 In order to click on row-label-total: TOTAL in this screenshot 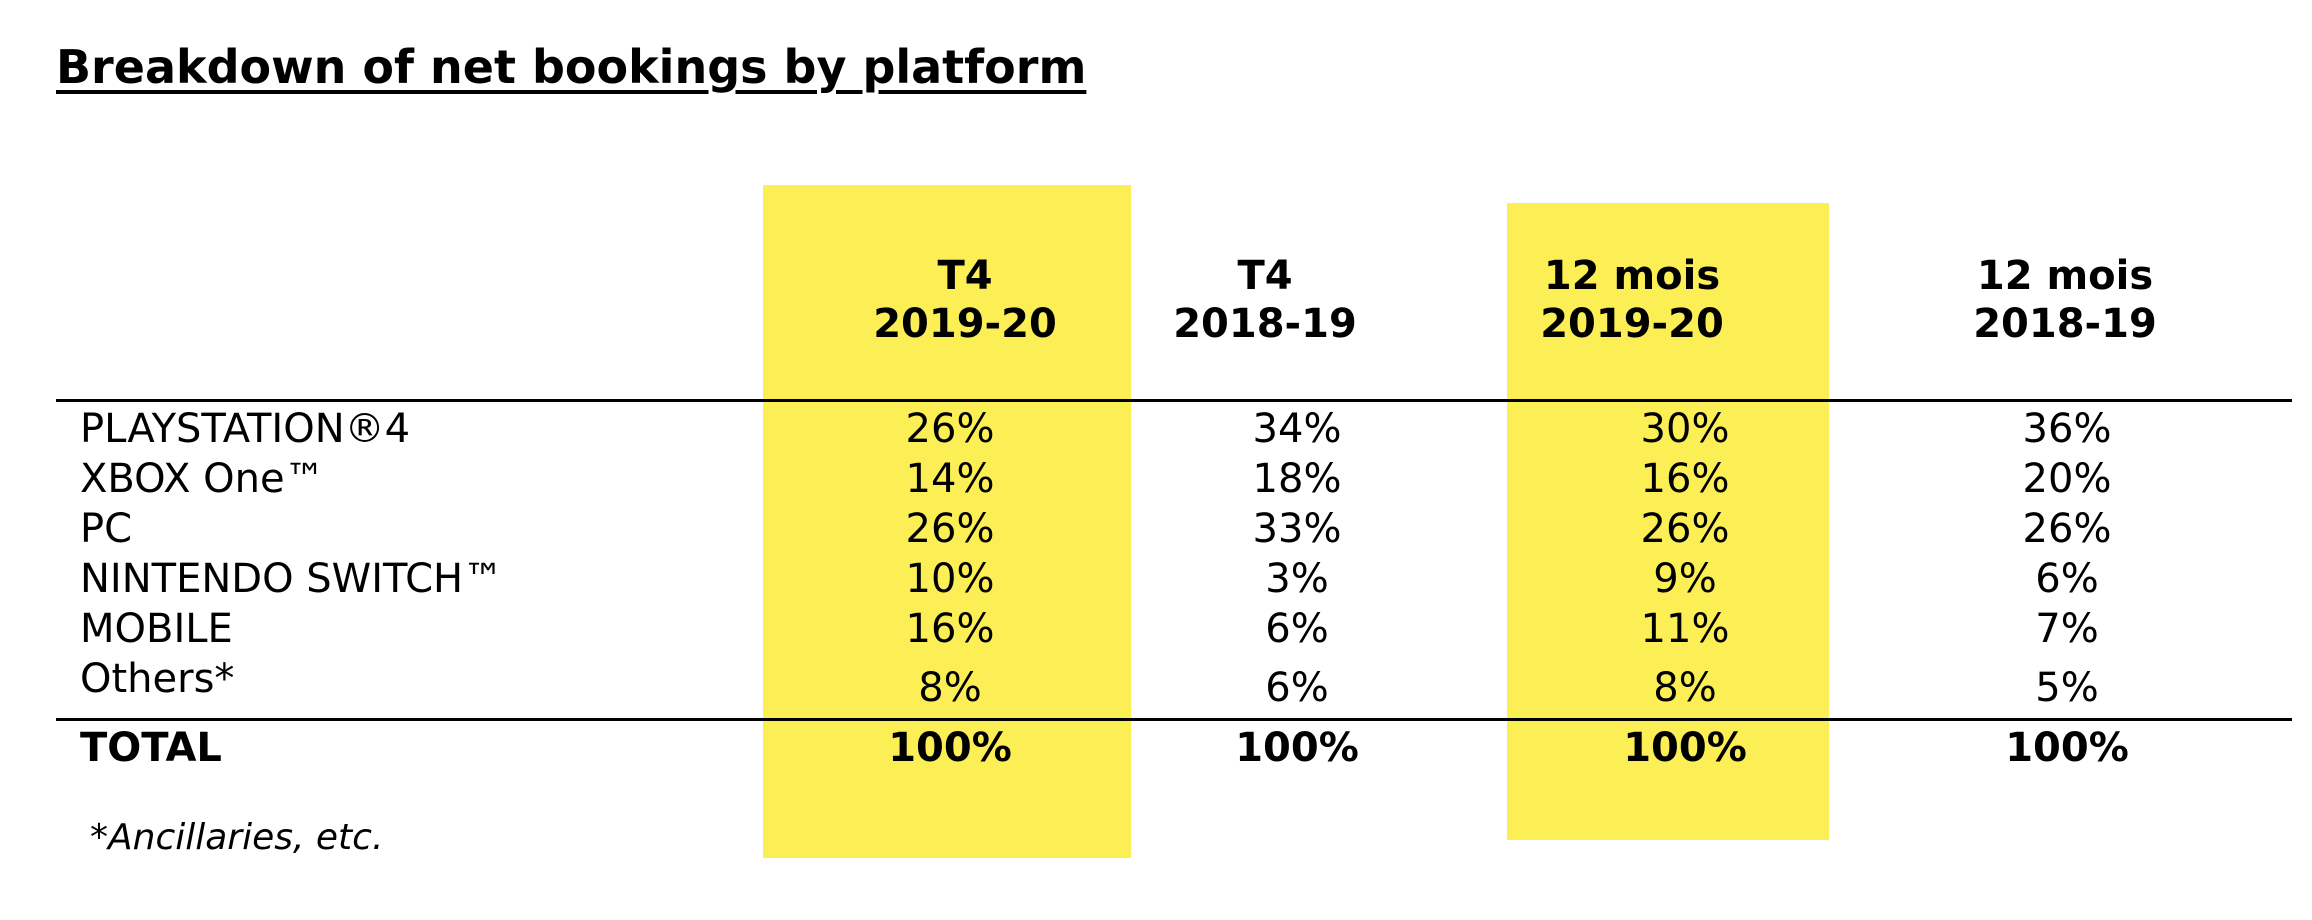, I will do `click(151, 748)`.